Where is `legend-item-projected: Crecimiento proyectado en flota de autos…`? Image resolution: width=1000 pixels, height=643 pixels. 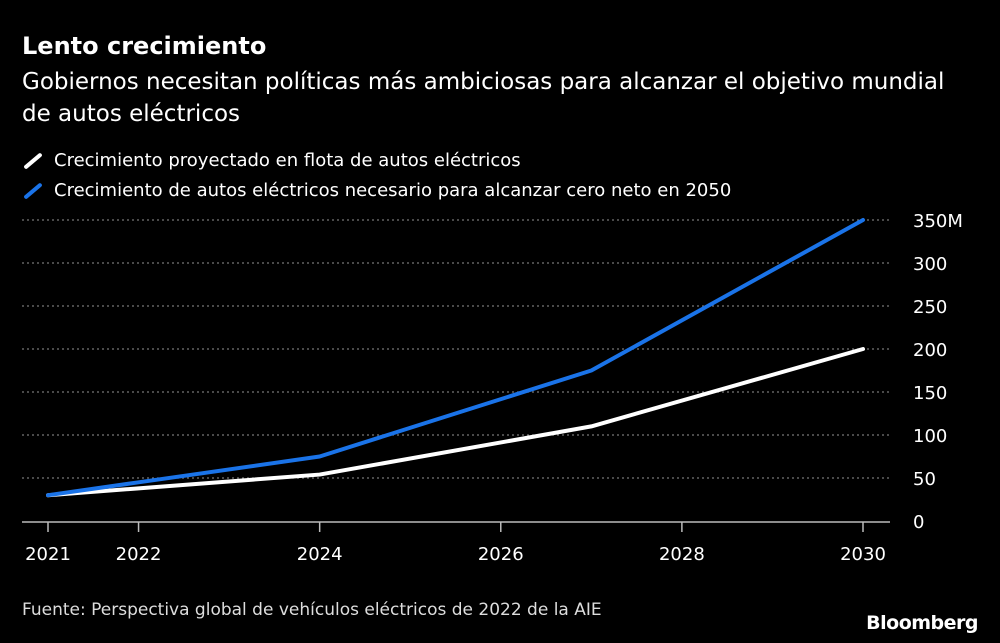 legend-item-projected: Crecimiento proyectado en flota de autos… is located at coordinates (271, 160).